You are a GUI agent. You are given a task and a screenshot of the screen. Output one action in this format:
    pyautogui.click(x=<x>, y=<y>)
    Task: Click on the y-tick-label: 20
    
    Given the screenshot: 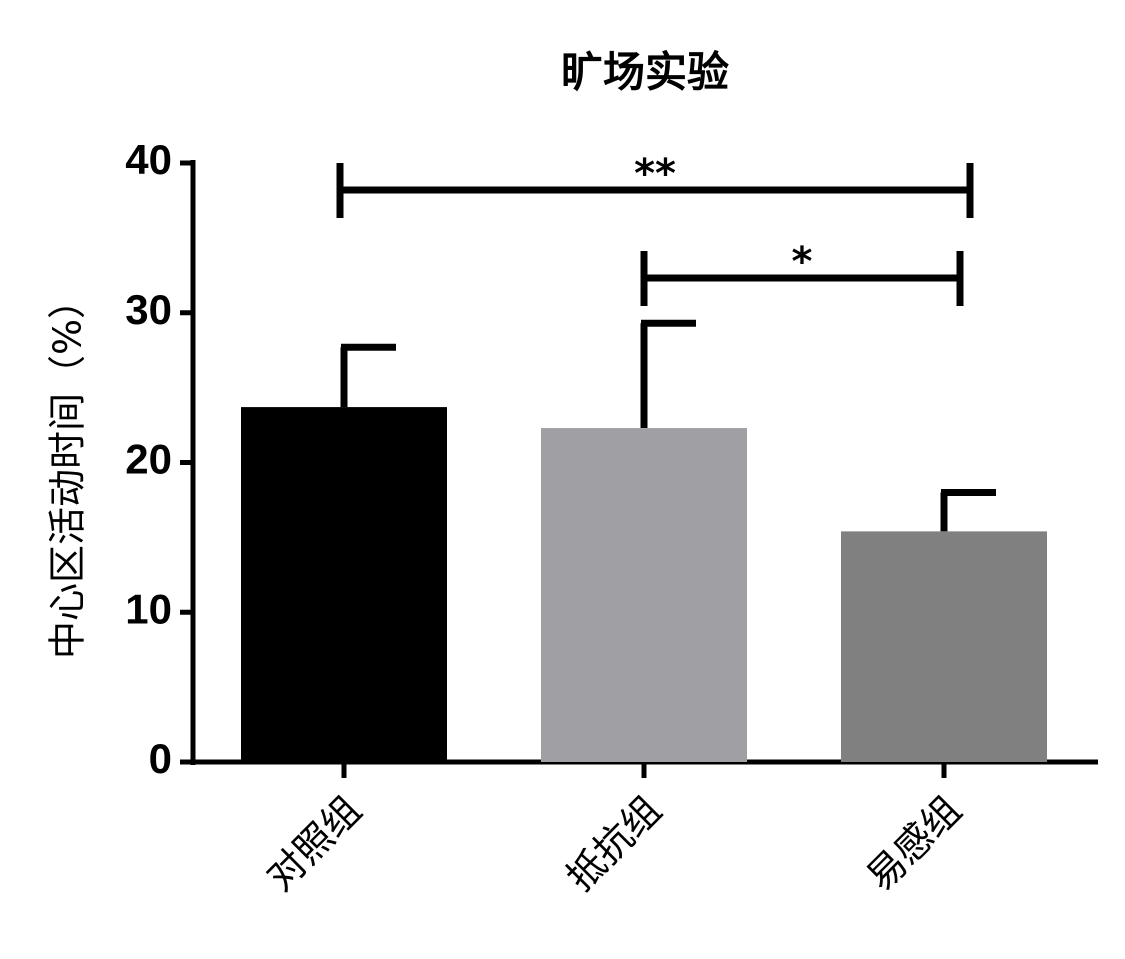 What is the action you would take?
    pyautogui.click(x=148, y=459)
    